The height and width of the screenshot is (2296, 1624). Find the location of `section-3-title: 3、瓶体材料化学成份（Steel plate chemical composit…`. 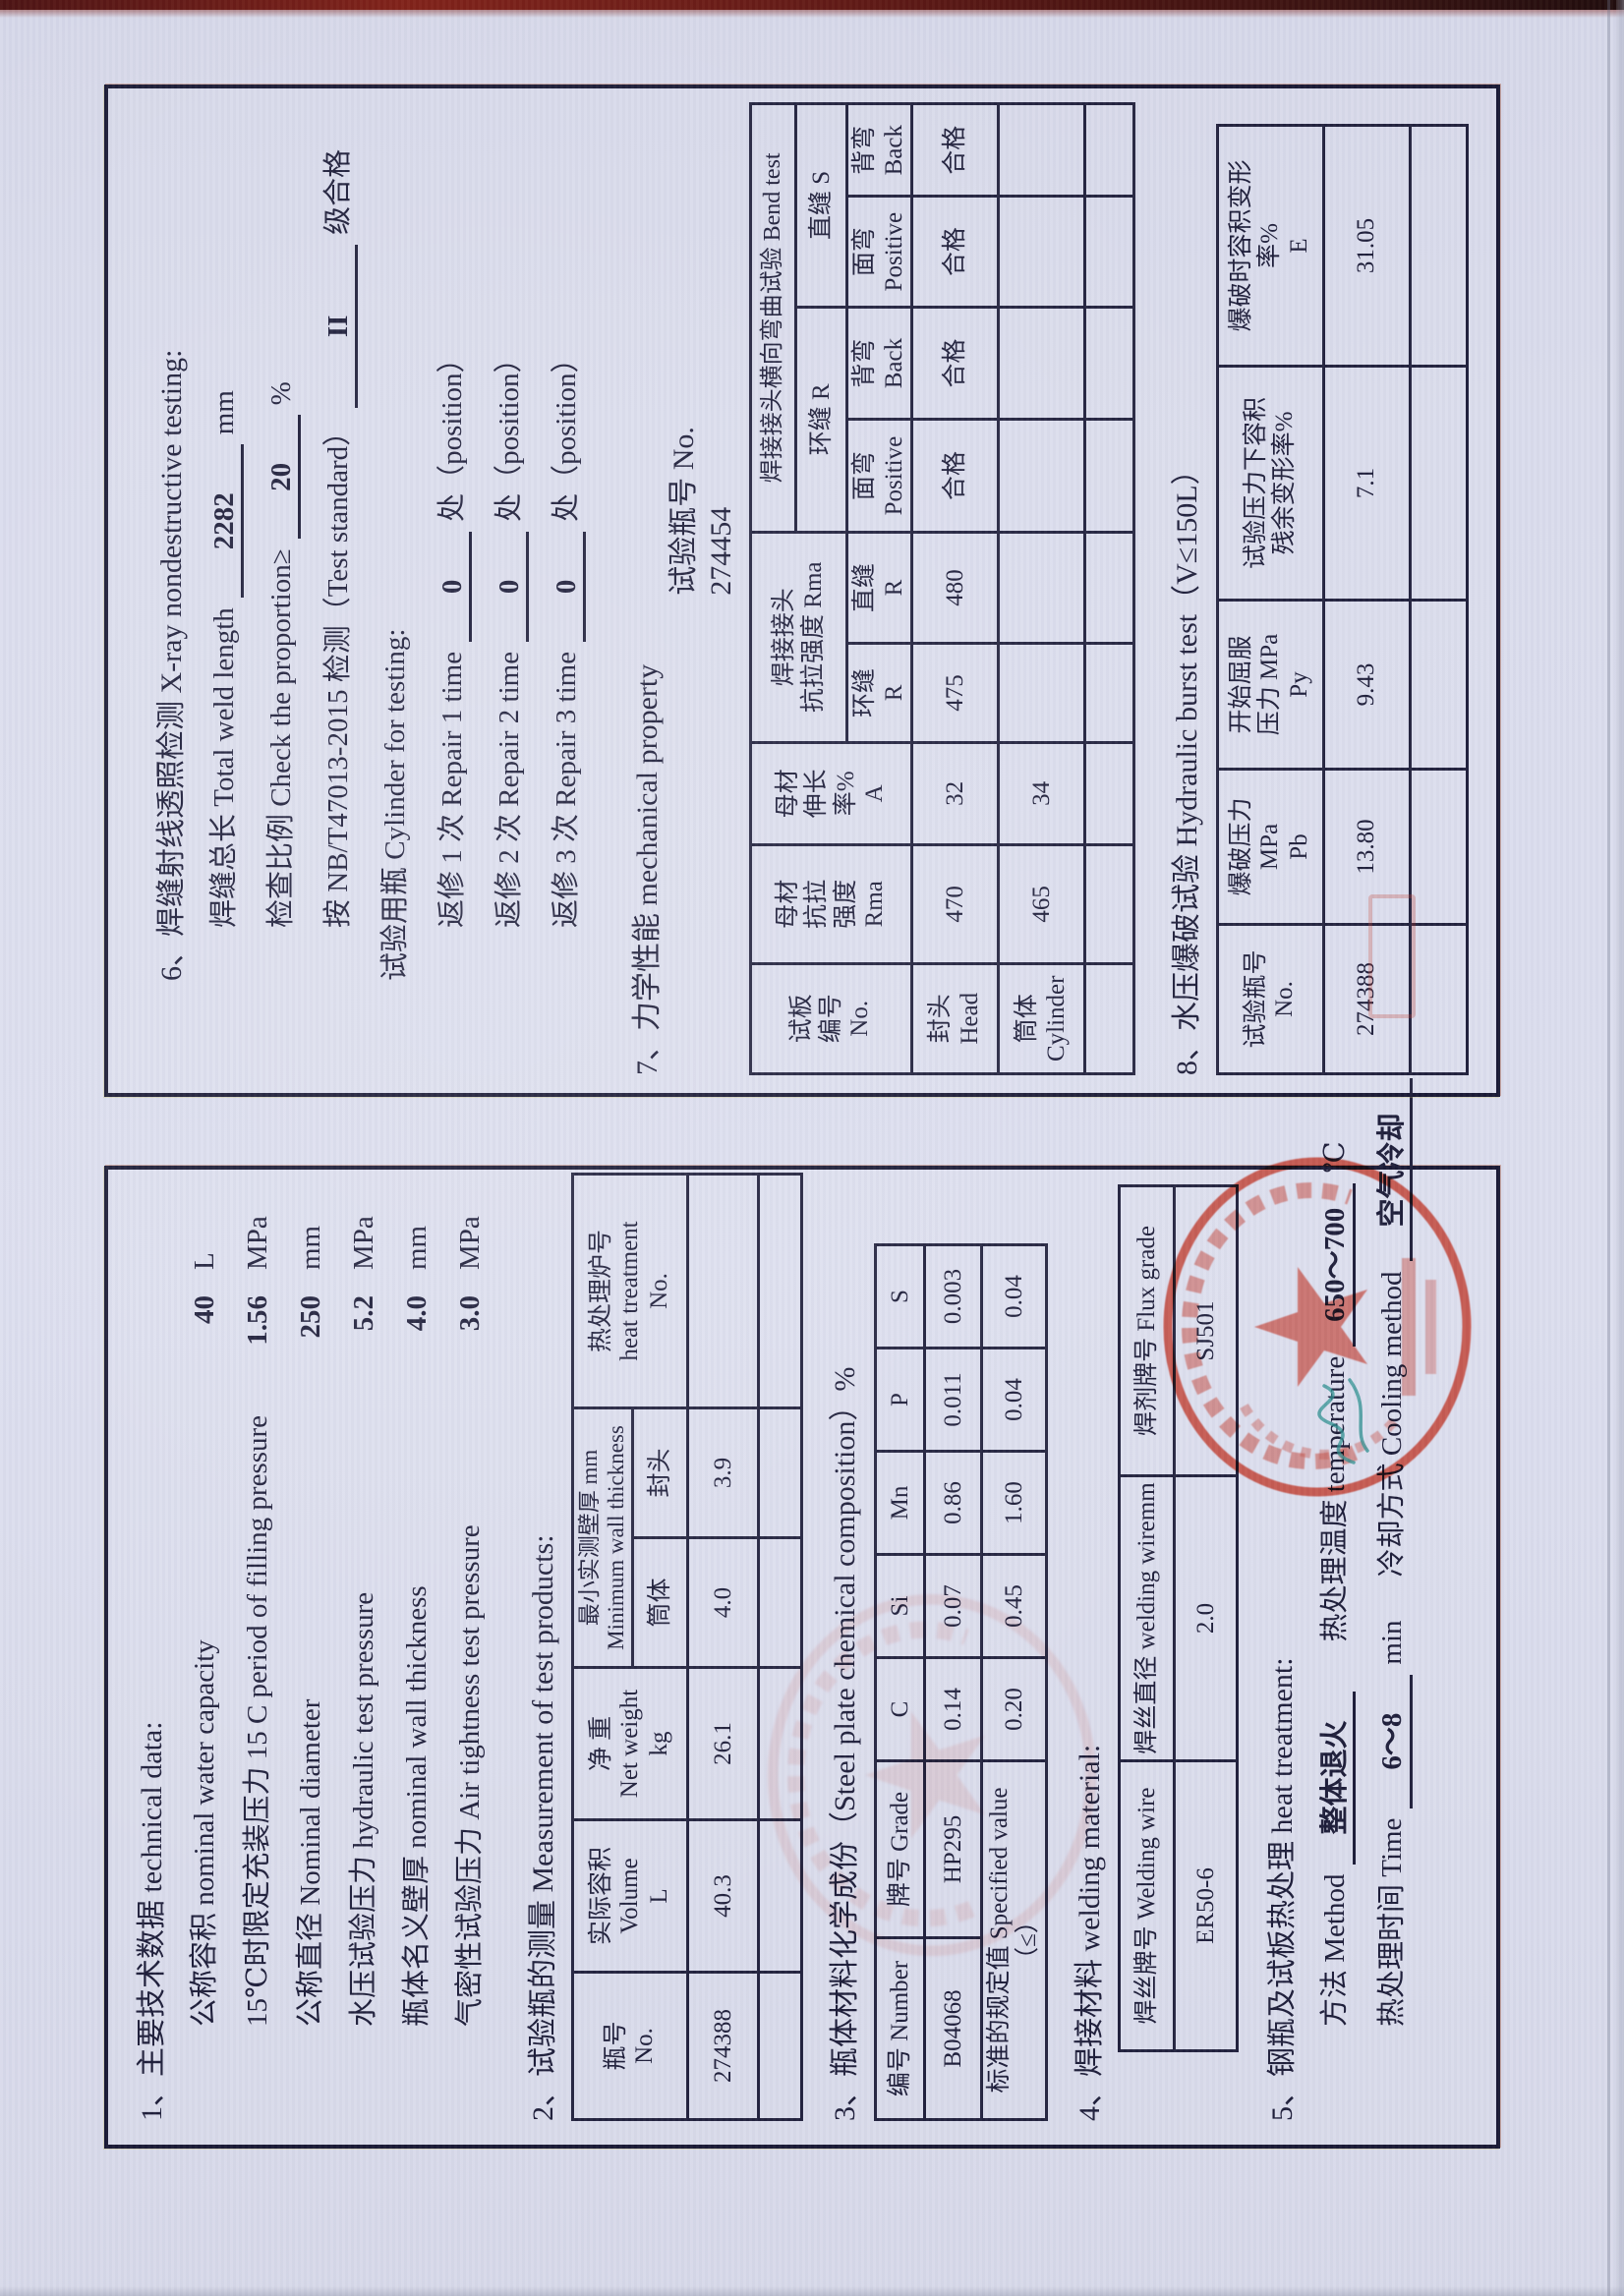

section-3-title: 3、瓶体材料化学成份（Steel plate chemical composit… is located at coordinates (845, 1744).